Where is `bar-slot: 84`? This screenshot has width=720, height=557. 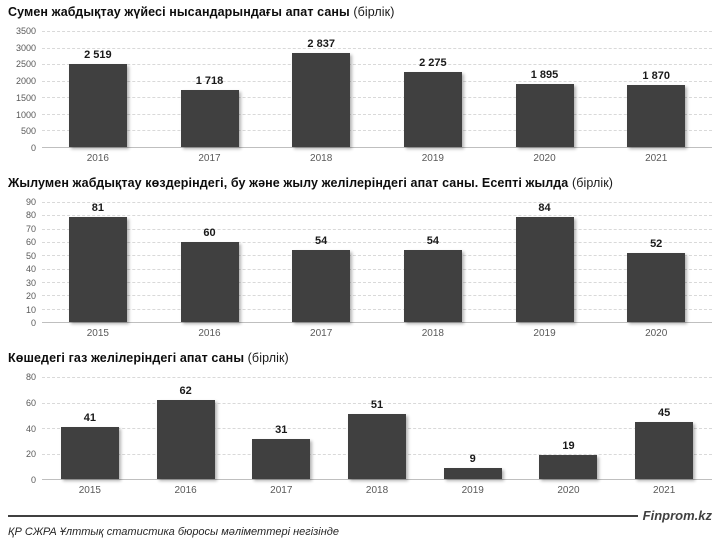
bar-slot: 84 is located at coordinates (545, 262).